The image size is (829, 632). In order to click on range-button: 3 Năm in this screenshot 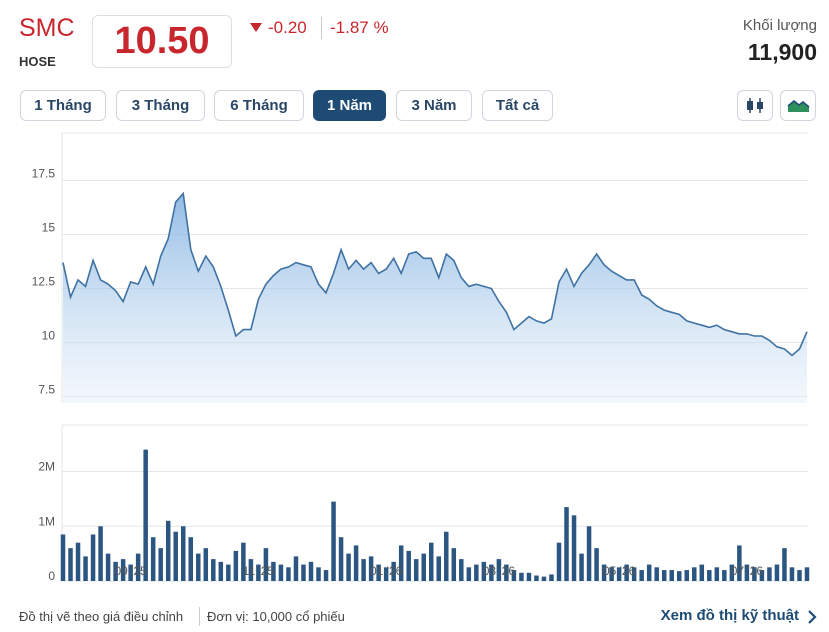, I will do `click(434, 105)`.